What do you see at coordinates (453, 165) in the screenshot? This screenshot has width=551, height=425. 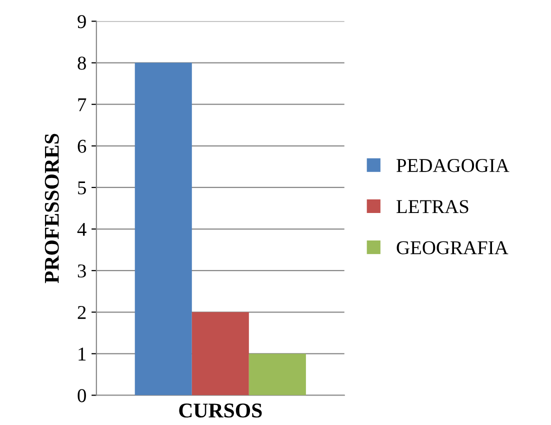 I see `legend-label: PEDAGOGIA` at bounding box center [453, 165].